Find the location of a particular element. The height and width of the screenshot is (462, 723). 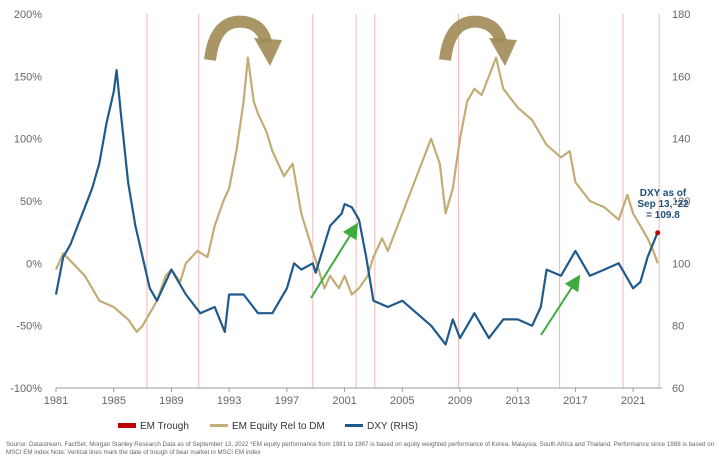

legend-label: EM Equity Rel to DM is located at coordinates (278, 426).